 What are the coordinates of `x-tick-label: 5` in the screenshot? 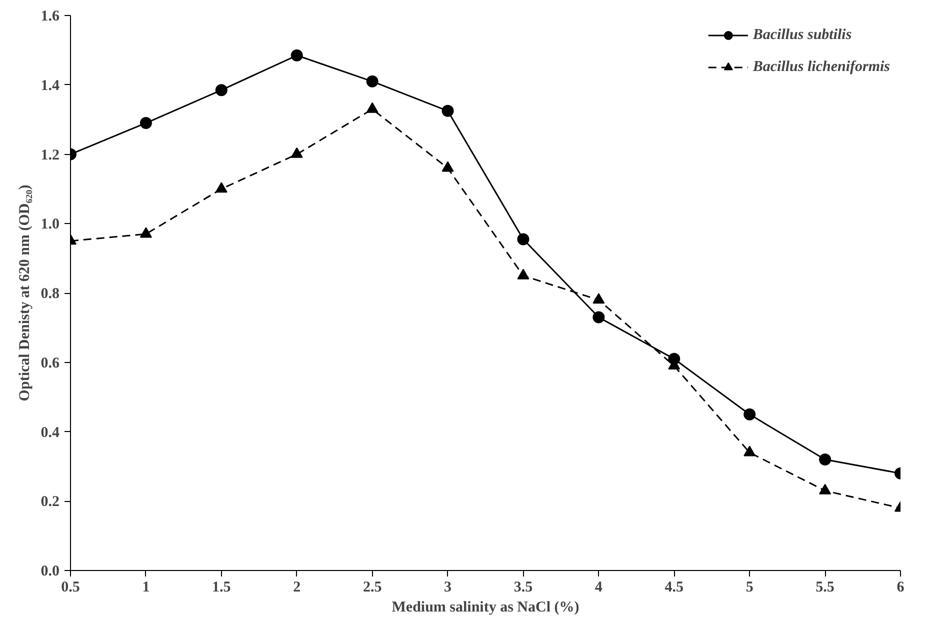 It's located at (750, 588).